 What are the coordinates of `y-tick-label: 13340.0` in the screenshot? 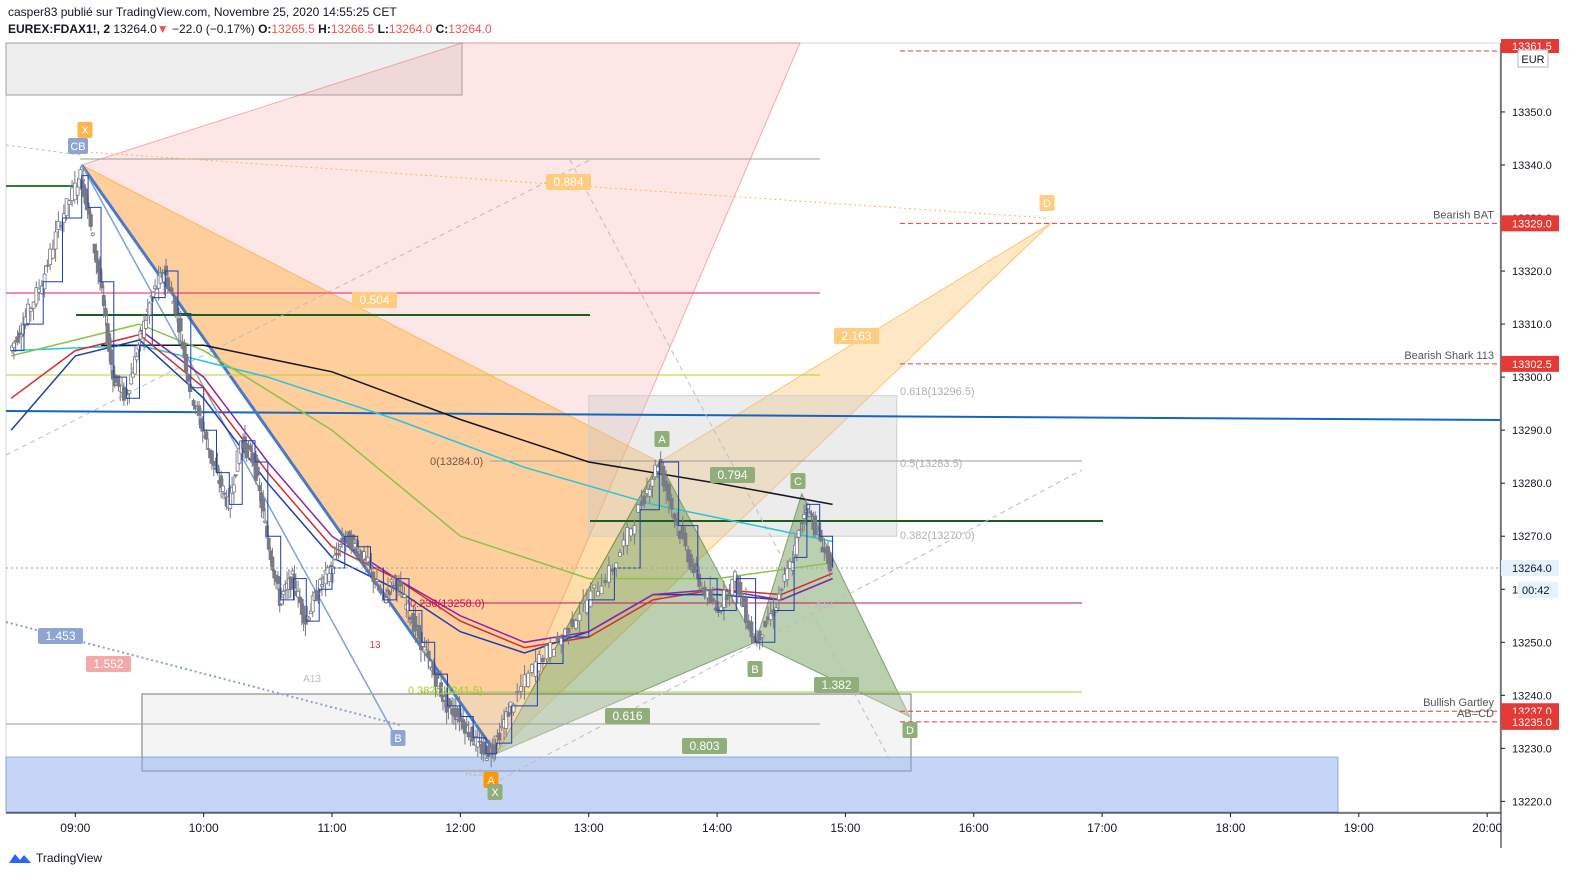 It's located at (1532, 166).